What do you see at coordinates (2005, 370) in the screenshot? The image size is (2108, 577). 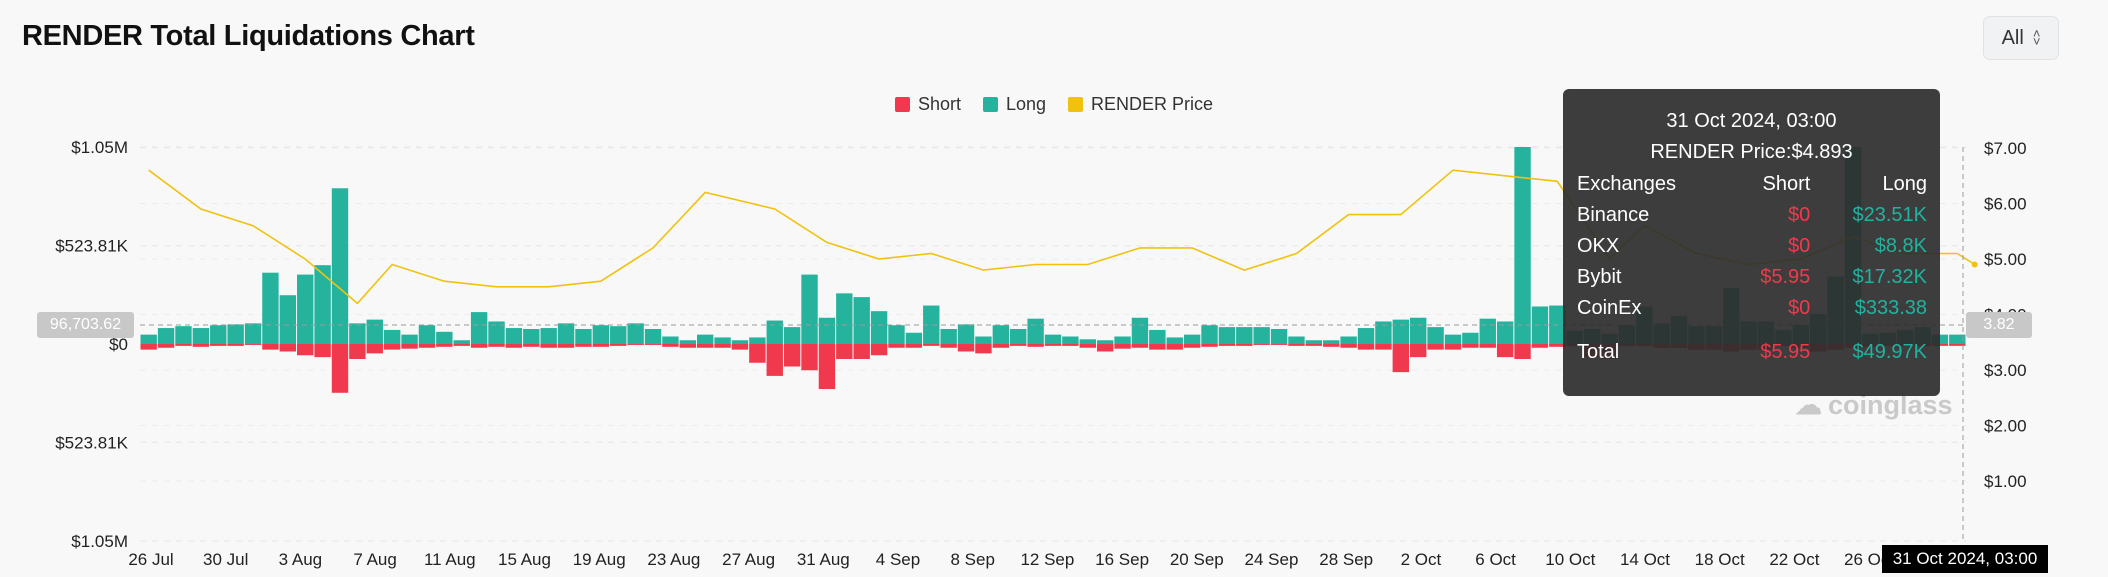 I see `y-tick-label-right: $3.00` at bounding box center [2005, 370].